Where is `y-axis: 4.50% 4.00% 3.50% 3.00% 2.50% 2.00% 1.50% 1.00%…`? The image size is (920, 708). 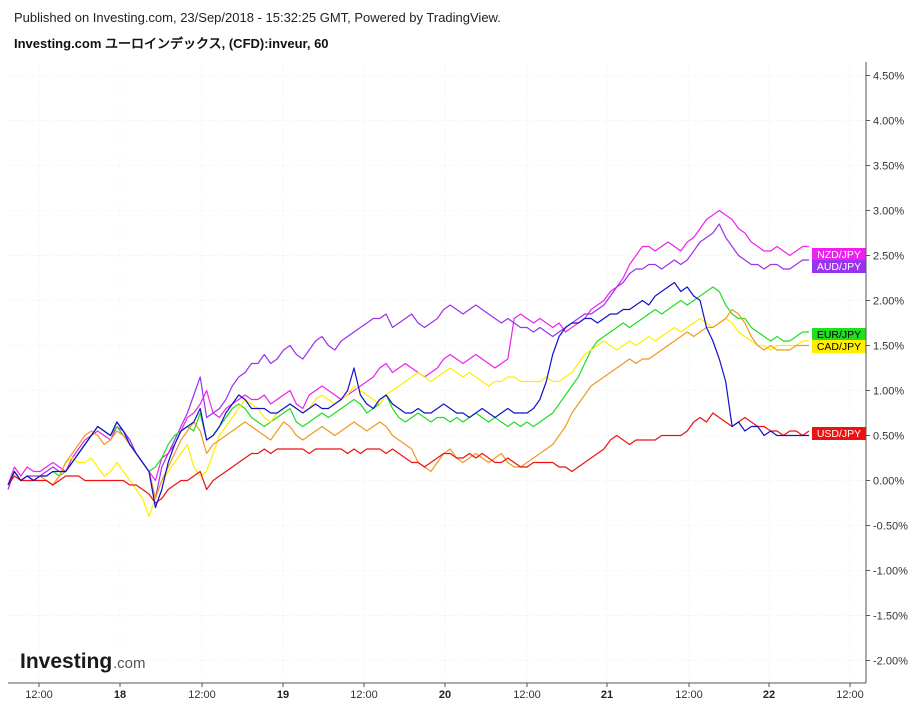 y-axis: 4.50% 4.00% 3.50% 3.00% 2.50% 2.00% 1.50% 1.00%… is located at coordinates (886, 372).